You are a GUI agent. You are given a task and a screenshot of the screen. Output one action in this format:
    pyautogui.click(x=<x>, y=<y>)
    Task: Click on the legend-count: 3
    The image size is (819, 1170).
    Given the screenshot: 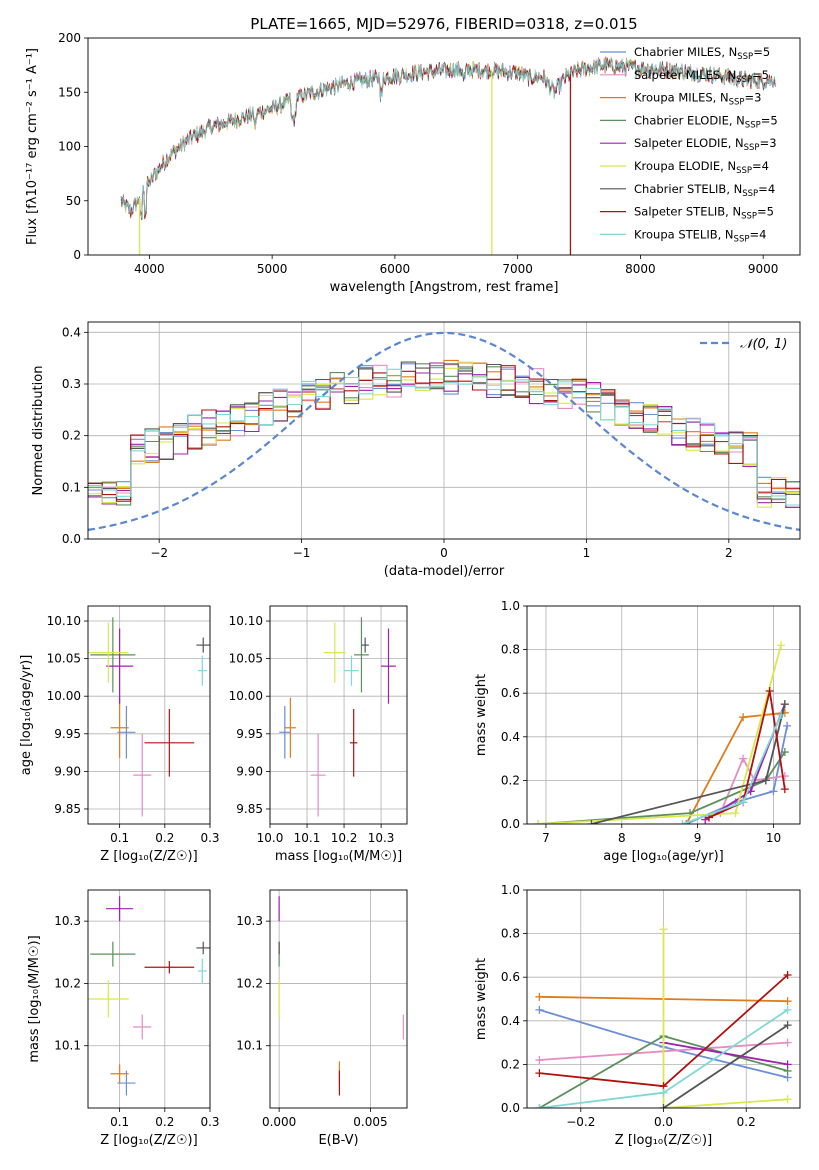 What is the action you would take?
    pyautogui.click(x=772, y=143)
    